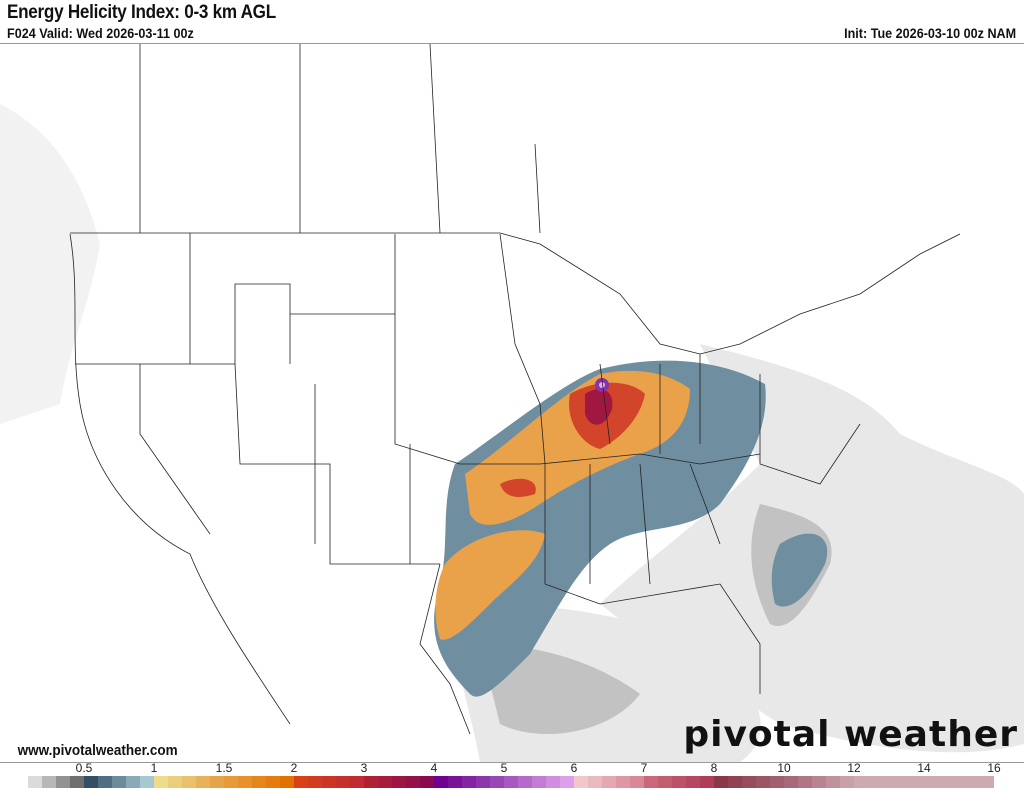 This screenshot has width=1024, height=791. I want to click on colorbar-label: 8, so click(714, 768).